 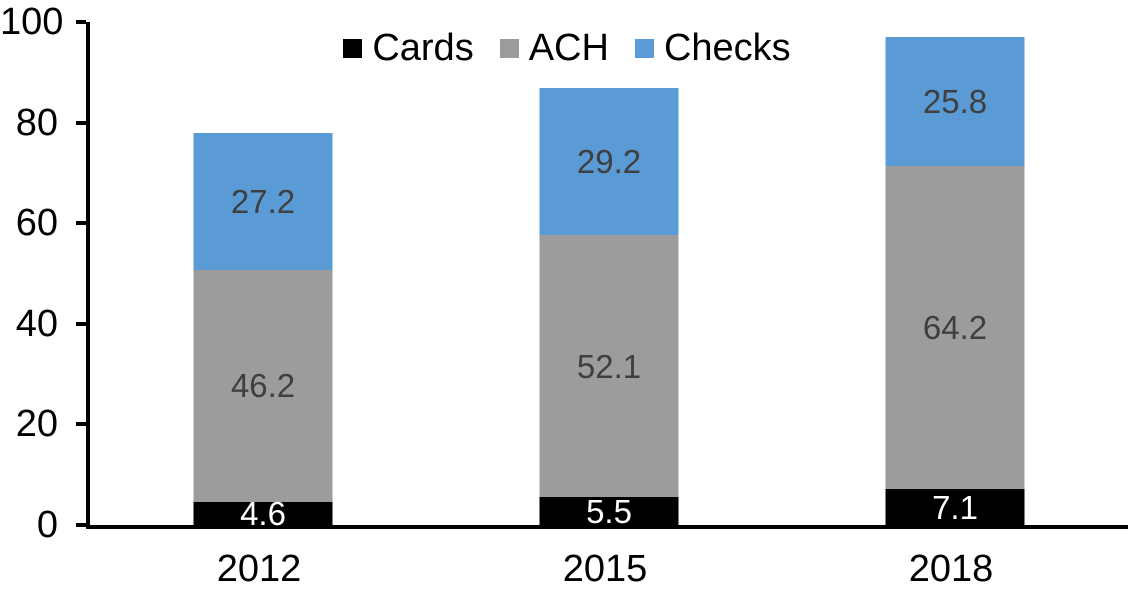 I want to click on y-axis-tick-label: 80, so click(x=36, y=122).